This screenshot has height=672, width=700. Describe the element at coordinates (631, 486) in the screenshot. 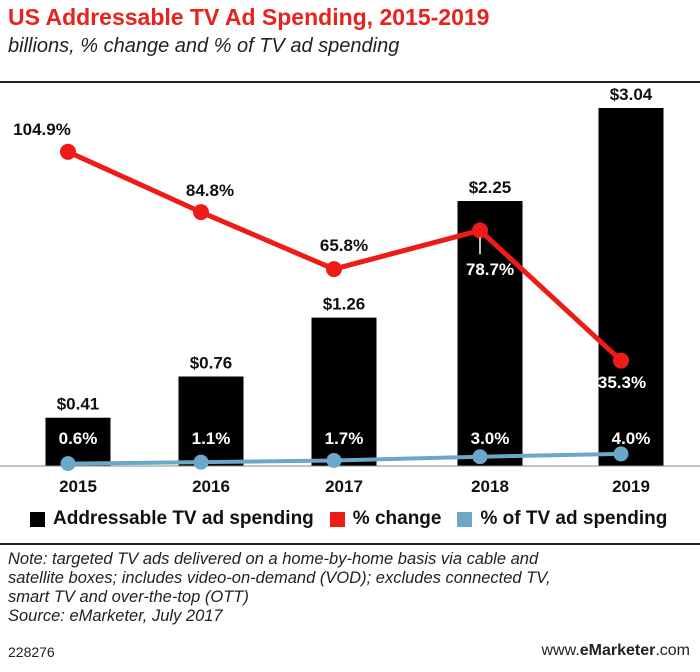

I see `x-tick-label: 2019` at that location.